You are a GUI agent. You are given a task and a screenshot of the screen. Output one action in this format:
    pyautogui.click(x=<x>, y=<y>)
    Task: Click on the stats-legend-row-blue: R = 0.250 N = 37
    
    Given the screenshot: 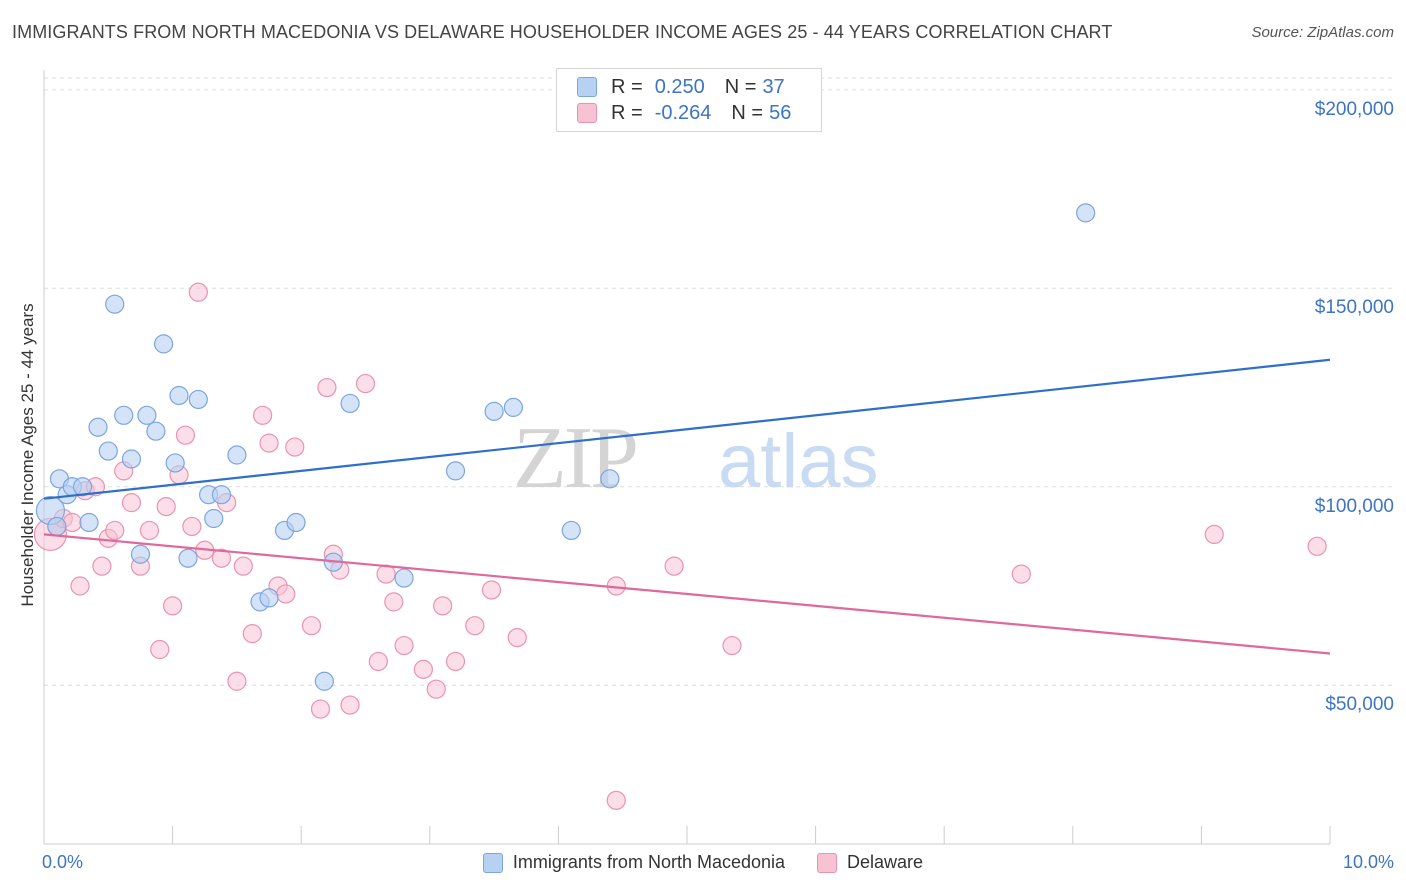 What is the action you would take?
    pyautogui.click(x=681, y=87)
    